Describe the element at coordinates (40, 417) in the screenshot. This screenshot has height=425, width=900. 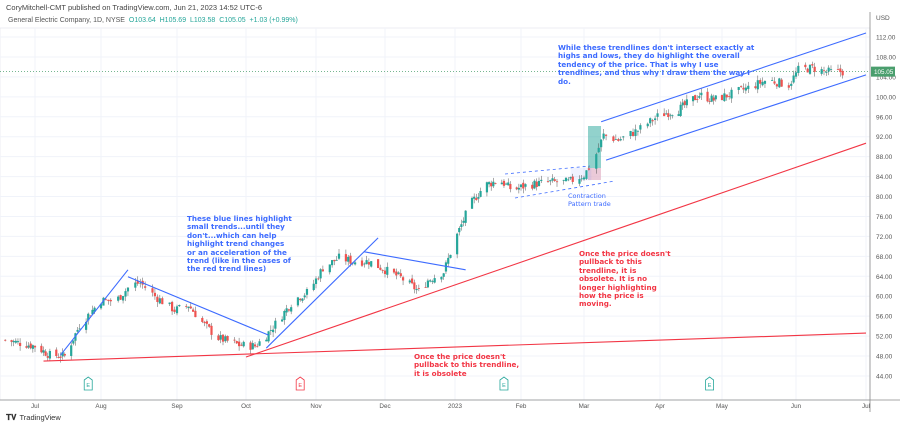
I see `tradingview-logo-text: TradingView` at that location.